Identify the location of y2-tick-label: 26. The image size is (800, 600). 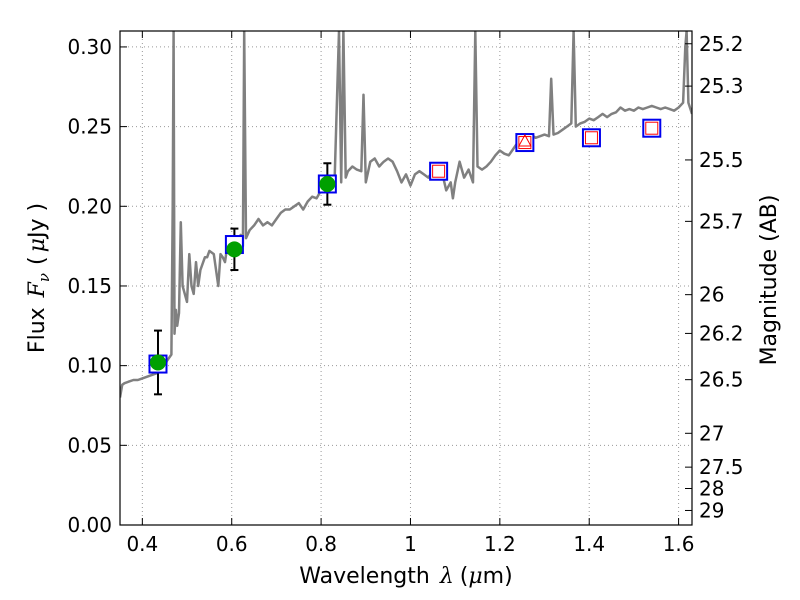
(711, 295).